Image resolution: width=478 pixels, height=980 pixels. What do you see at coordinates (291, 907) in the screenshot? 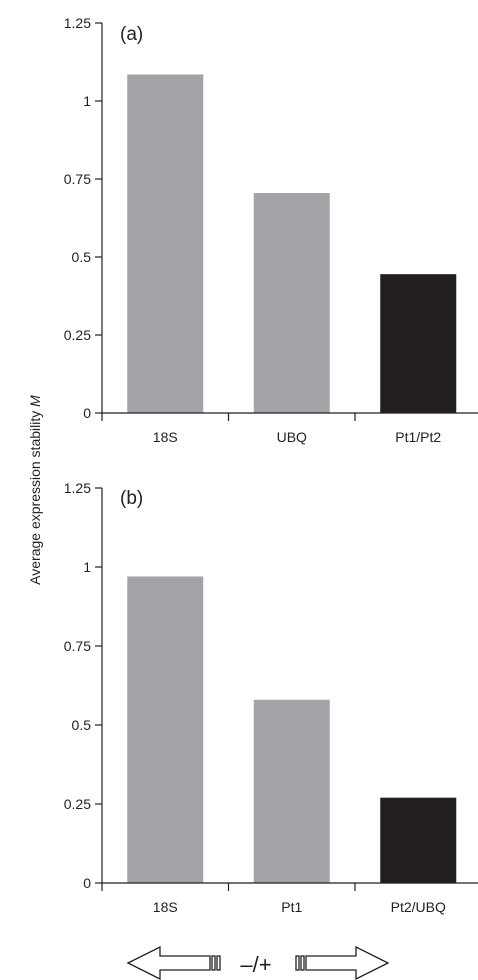
I see `x-tick-label-b-2: Pt1` at bounding box center [291, 907].